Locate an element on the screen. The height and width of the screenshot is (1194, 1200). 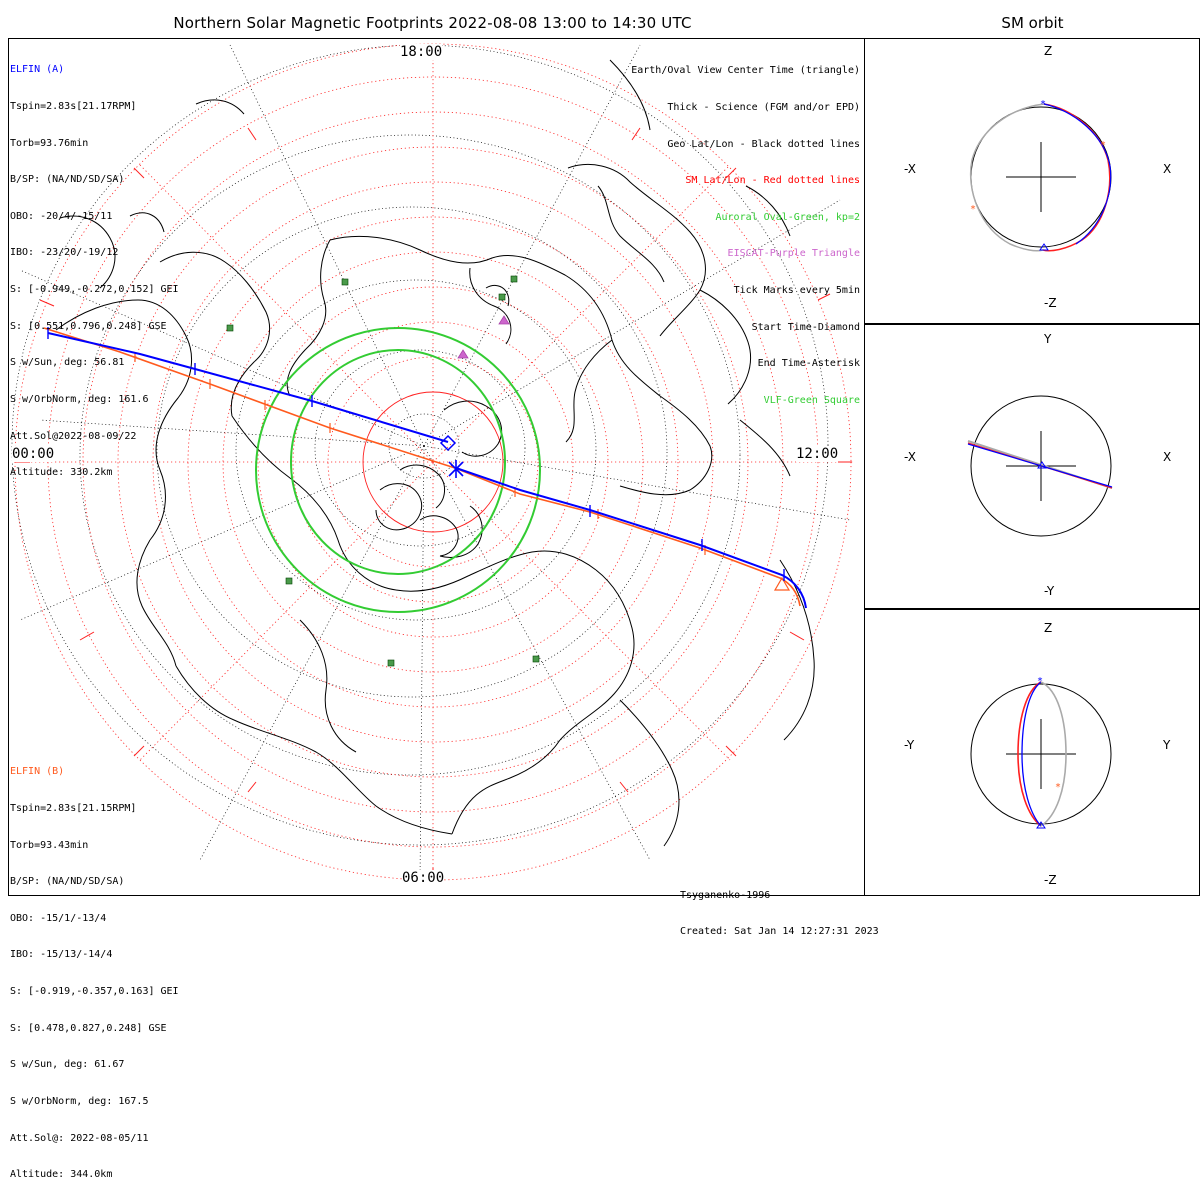
elfin-a-line: Torb=93.76min is located at coordinates (49, 143).